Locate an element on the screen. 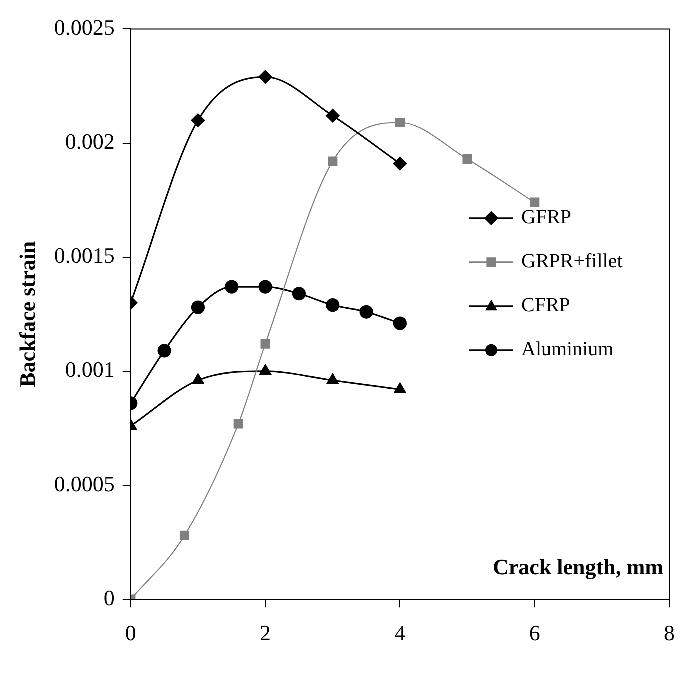 This screenshot has width=697, height=674. legend-label: Aluminium is located at coordinates (568, 349).